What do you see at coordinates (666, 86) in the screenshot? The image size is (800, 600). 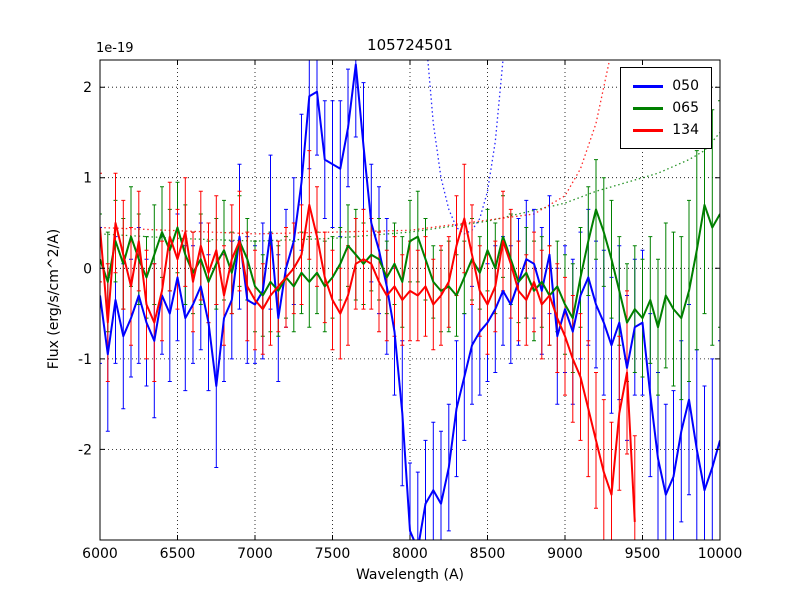 I see `legend-item: 050` at bounding box center [666, 86].